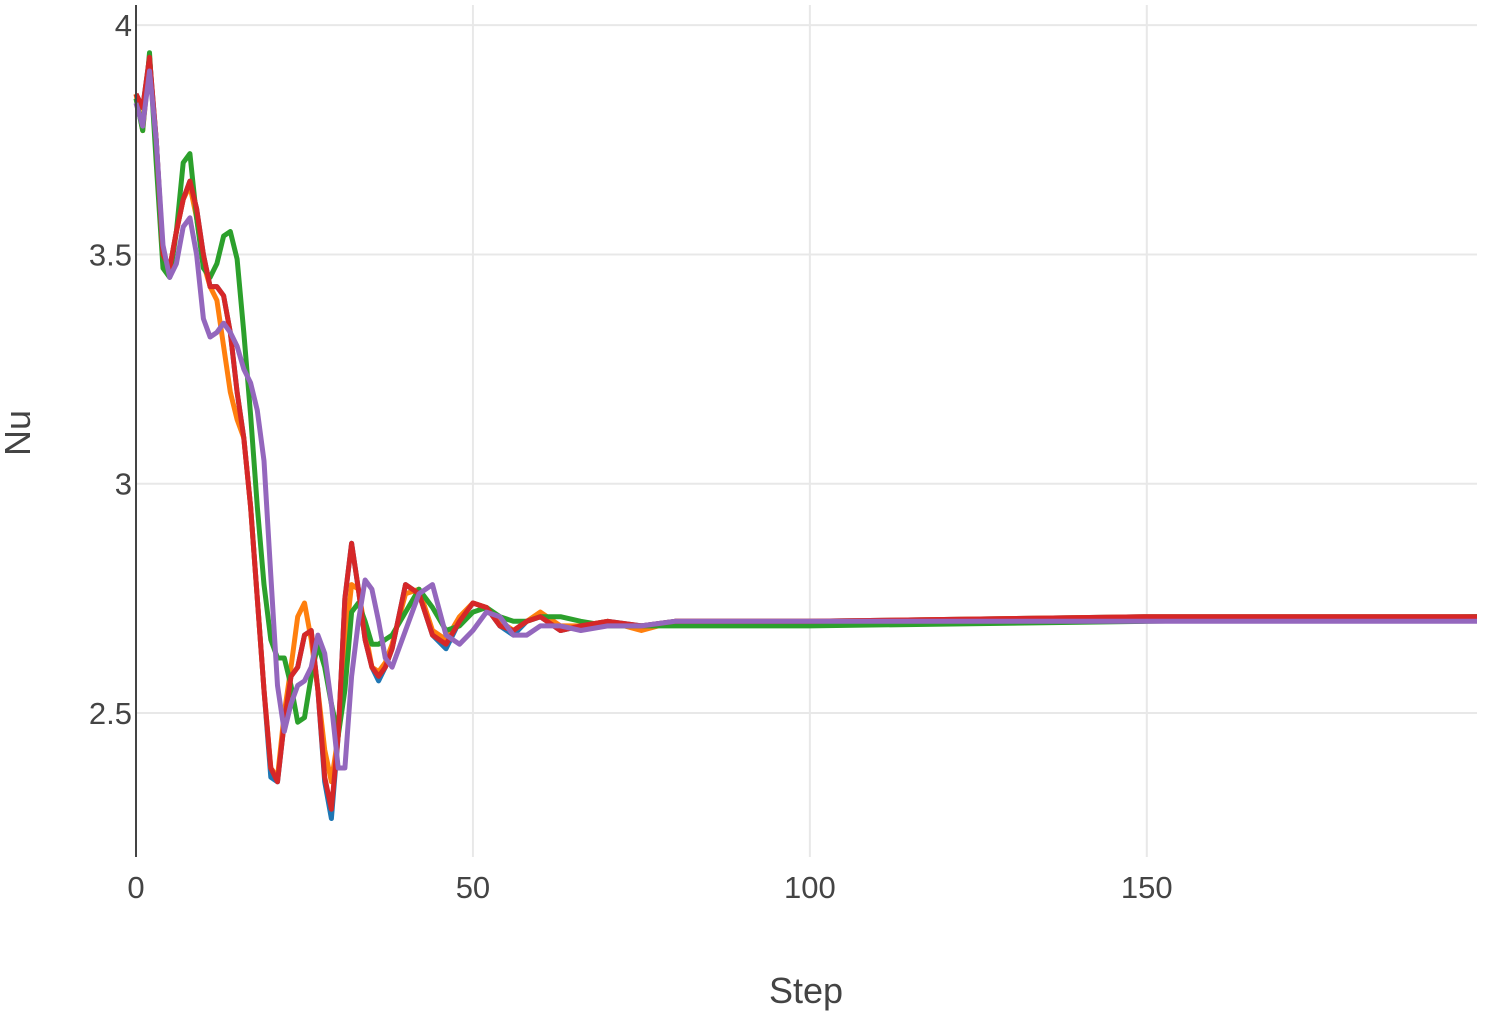 The image size is (1485, 1012). Describe the element at coordinates (806, 990) in the screenshot. I see `x-axis-title: Step` at that location.